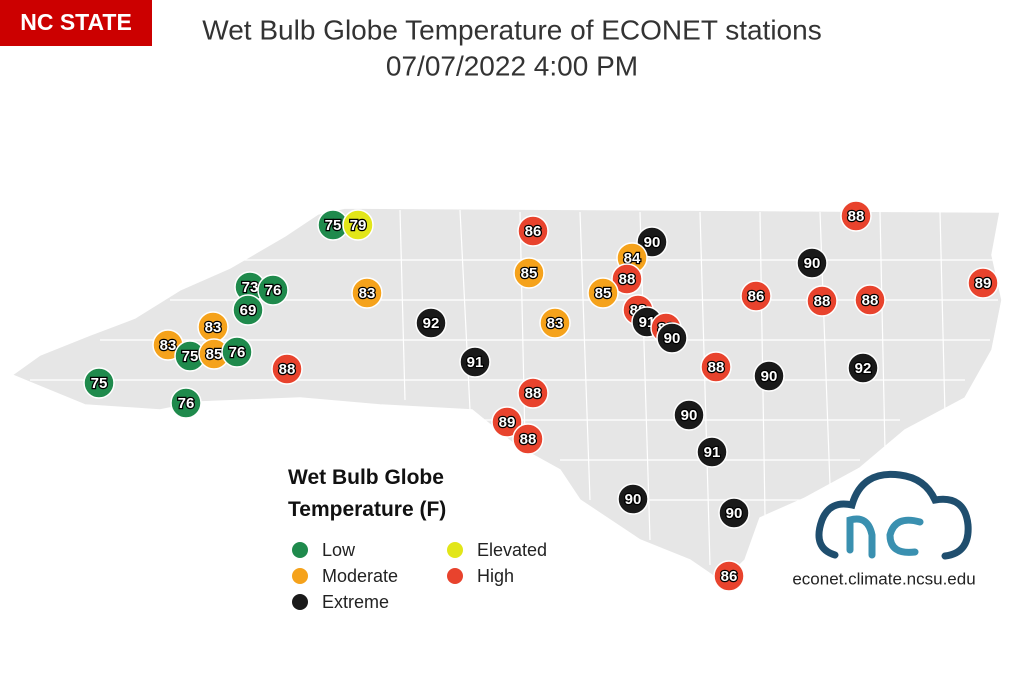 This screenshot has width=1024, height=688. What do you see at coordinates (355, 602) in the screenshot?
I see `legend-label: Extreme` at bounding box center [355, 602].